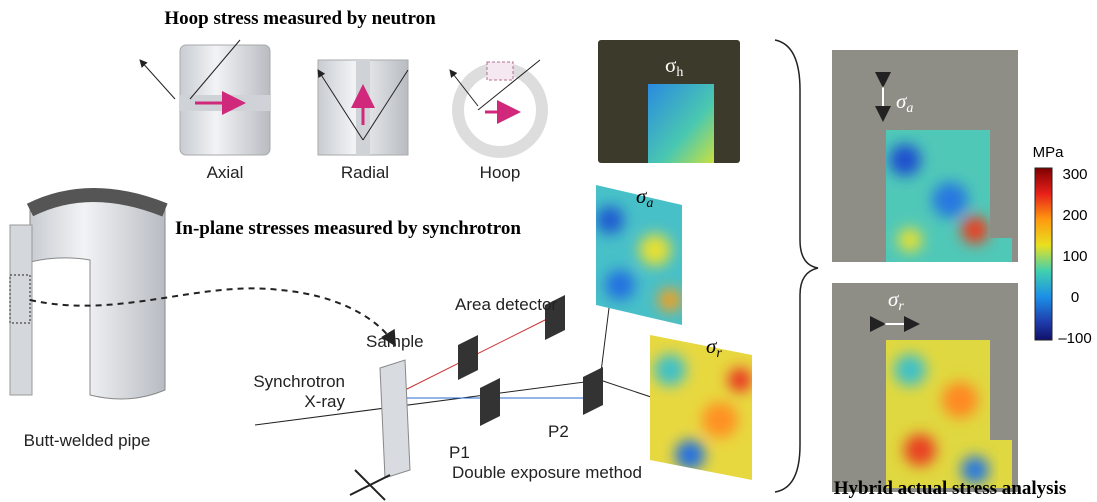  What do you see at coordinates (558, 431) in the screenshot?
I see `p2-label: P2` at bounding box center [558, 431].